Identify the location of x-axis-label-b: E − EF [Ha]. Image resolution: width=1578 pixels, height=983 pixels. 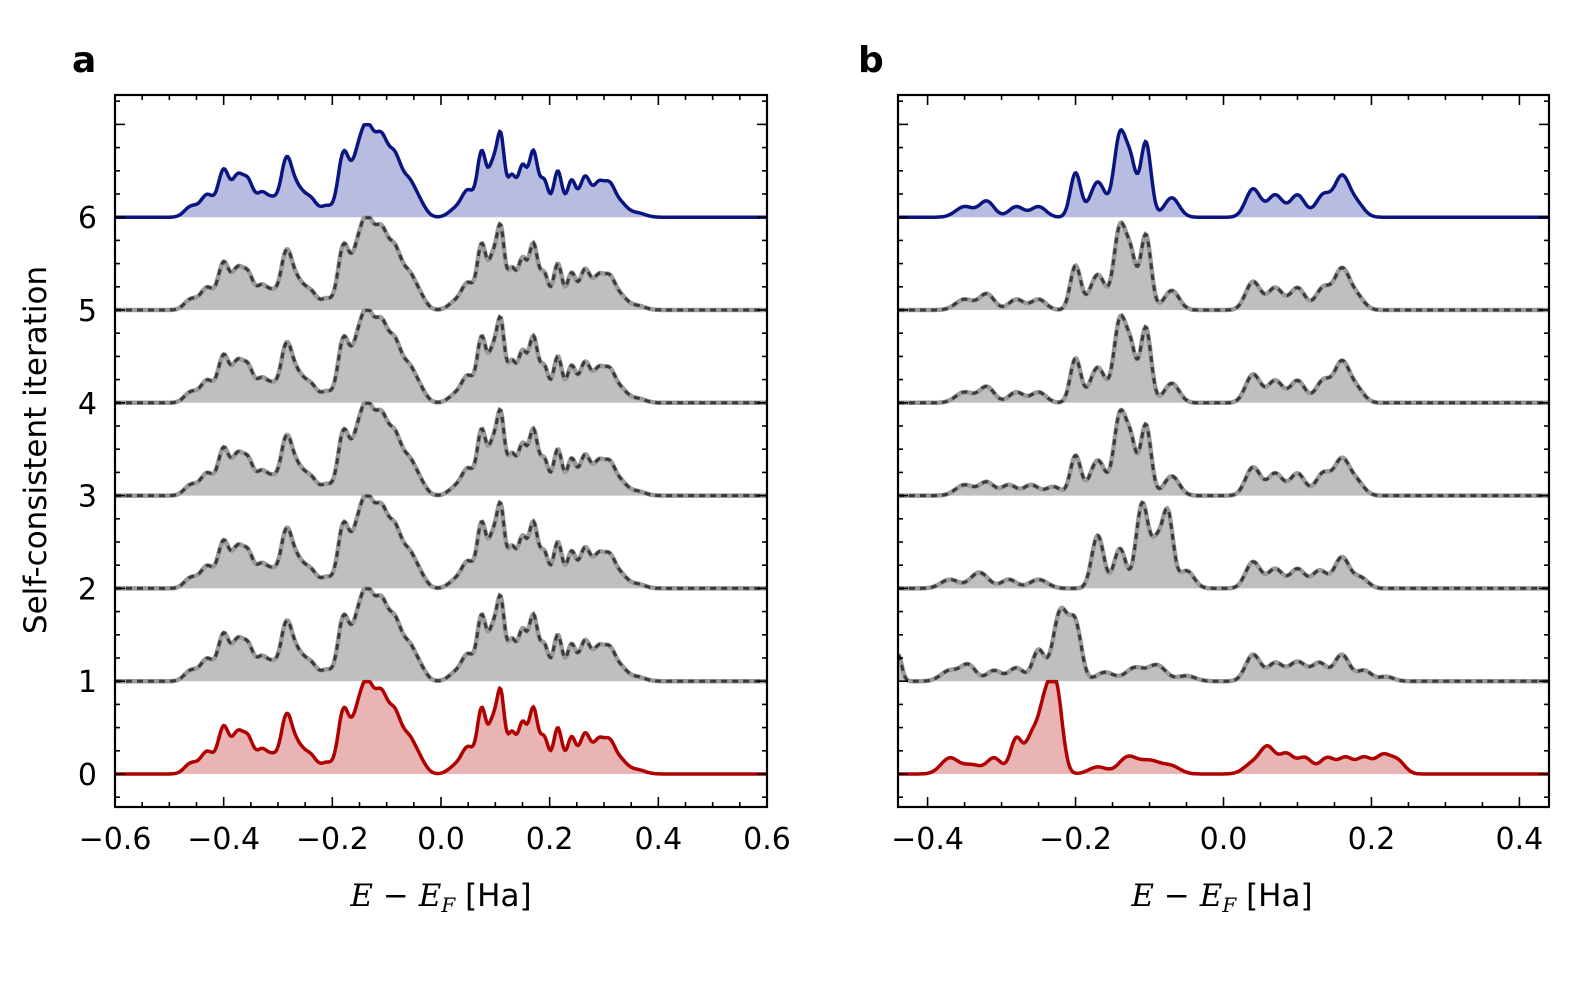
(1221, 897).